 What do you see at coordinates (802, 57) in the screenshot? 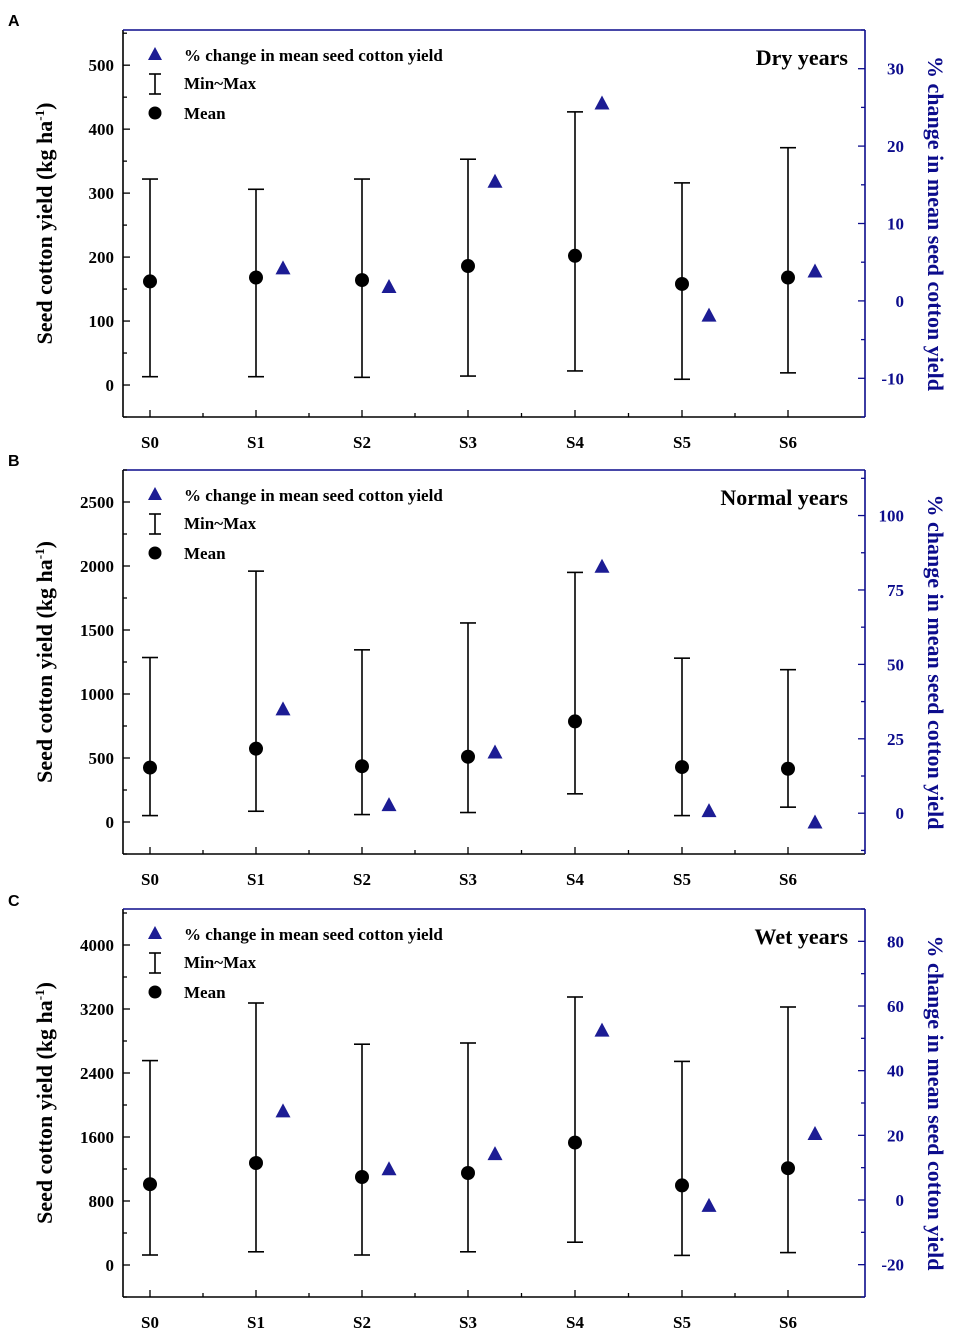
I see `panel-title: Dry years` at bounding box center [802, 57].